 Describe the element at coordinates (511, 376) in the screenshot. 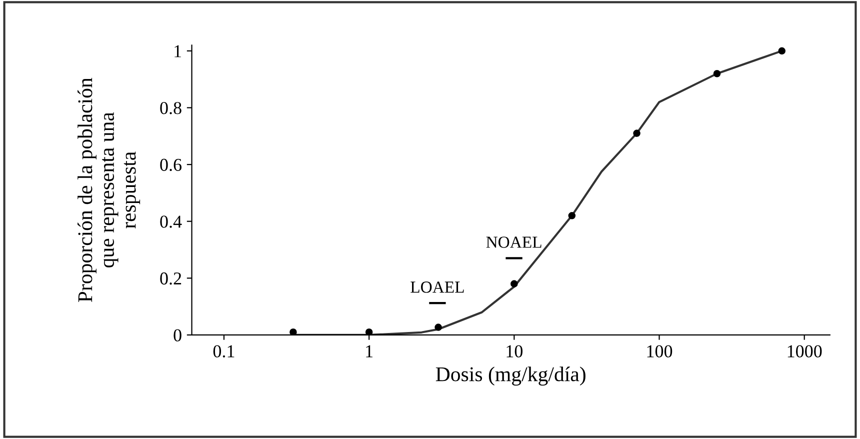

I see `x-axis-title: Dosis (mg/kg/día)` at that location.